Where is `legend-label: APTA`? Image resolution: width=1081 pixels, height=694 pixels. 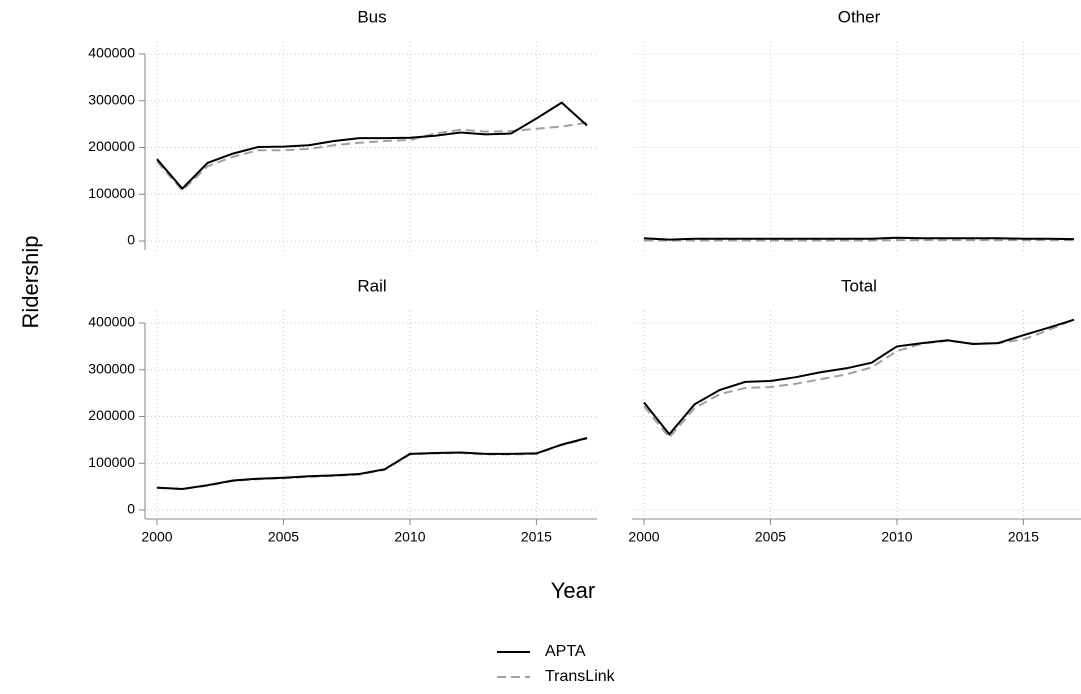 legend-label: APTA is located at coordinates (565, 651).